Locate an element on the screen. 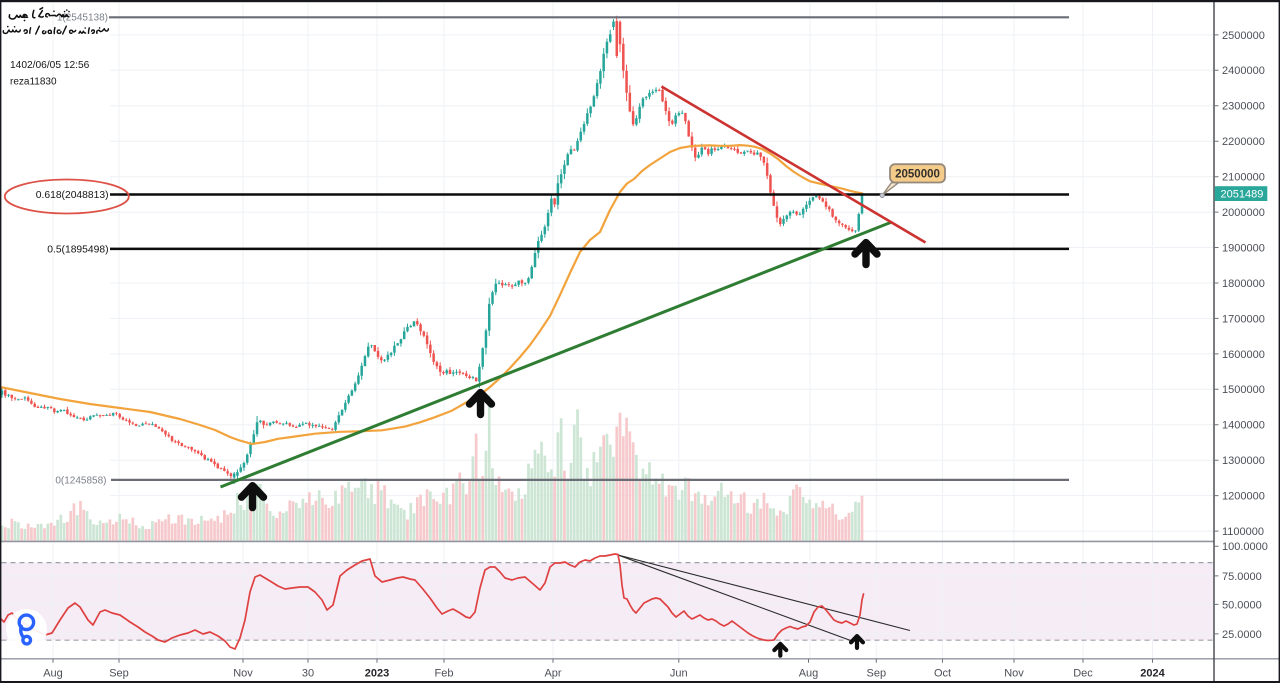  svg-text: 2024 is located at coordinates (1152, 674).